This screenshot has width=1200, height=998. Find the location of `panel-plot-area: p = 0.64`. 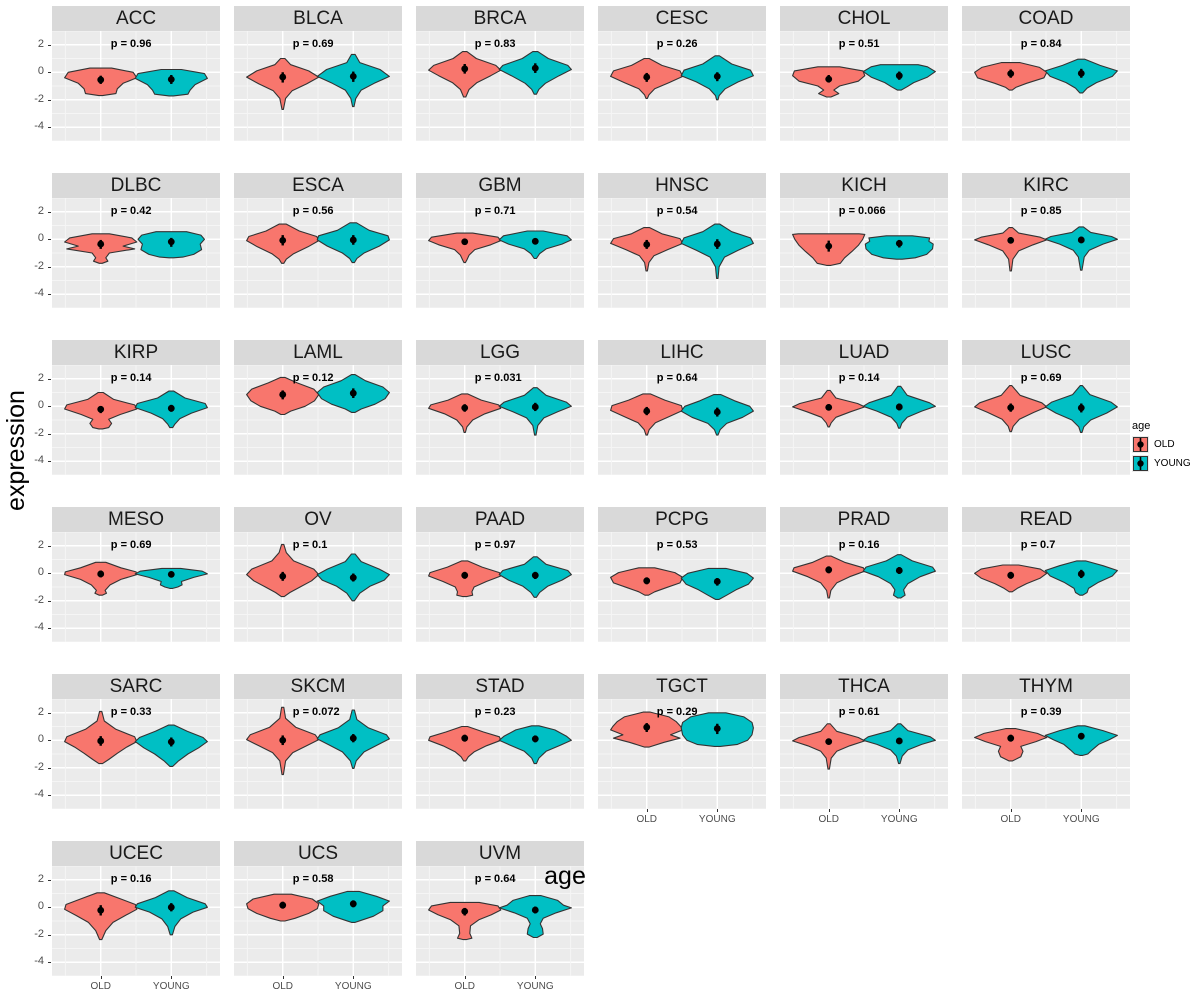

panel-plot-area: p = 0.64 is located at coordinates (682, 420).